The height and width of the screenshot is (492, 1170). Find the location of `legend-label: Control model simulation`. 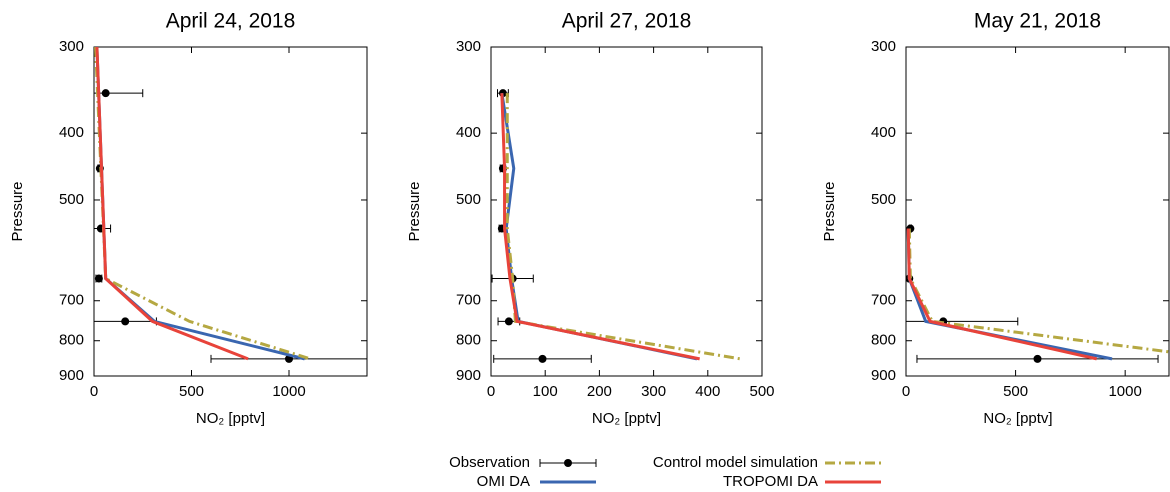

legend-label: Control model simulation is located at coordinates (735, 462).